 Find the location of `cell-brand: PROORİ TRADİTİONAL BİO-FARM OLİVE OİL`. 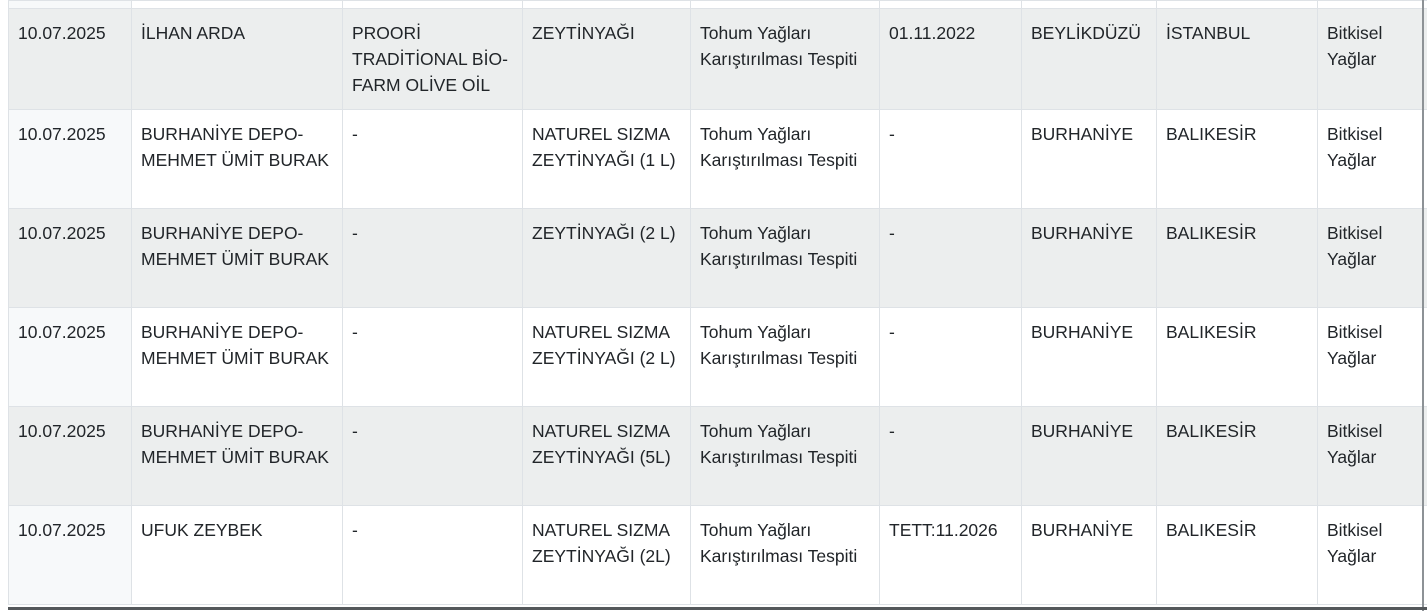

cell-brand: PROORİ TRADİTİONAL BİO-FARM OLİVE OİL is located at coordinates (432, 59).